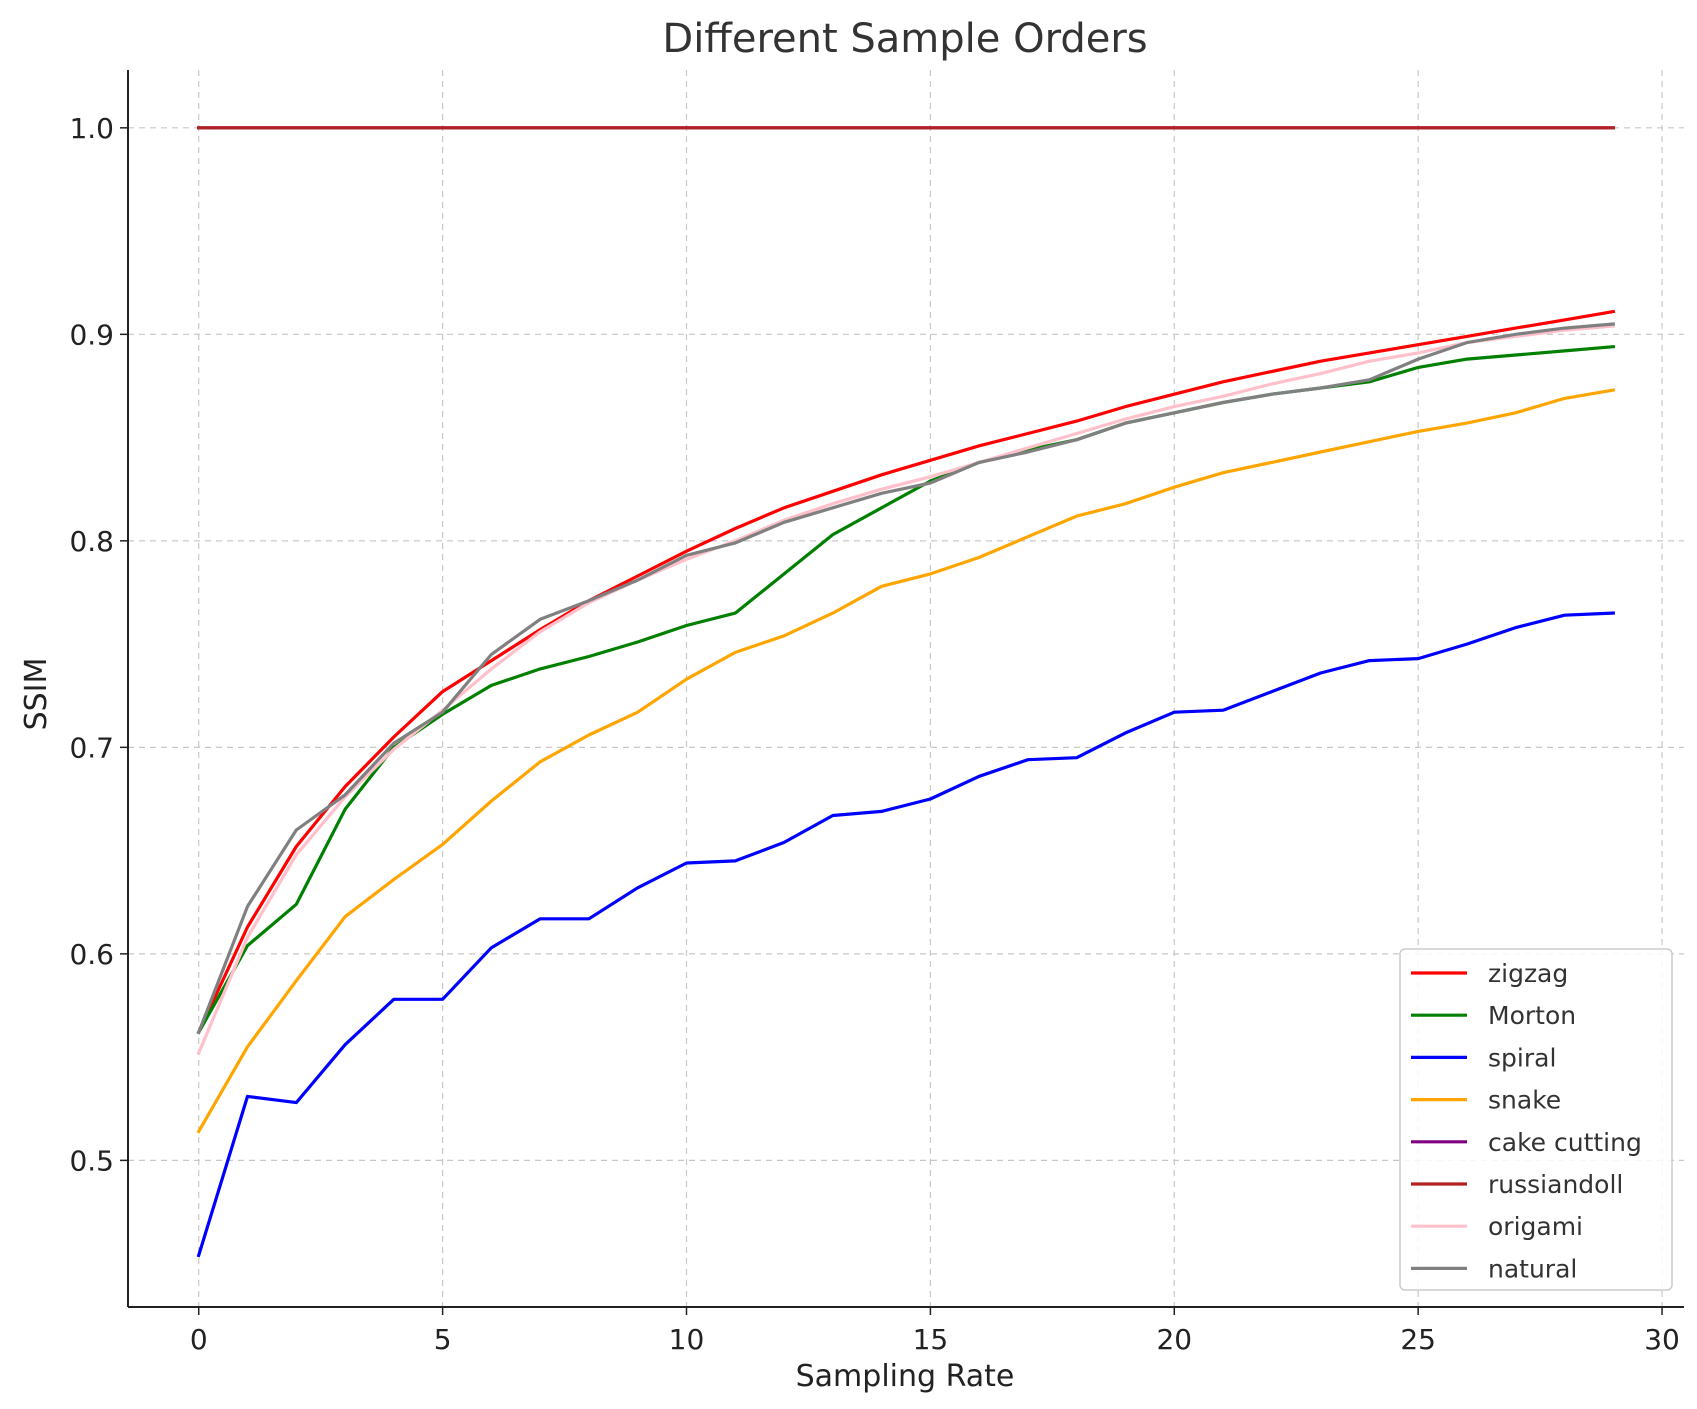 The image size is (1697, 1409). What do you see at coordinates (931, 1339) in the screenshot?
I see `x-tick-label: 15` at bounding box center [931, 1339].